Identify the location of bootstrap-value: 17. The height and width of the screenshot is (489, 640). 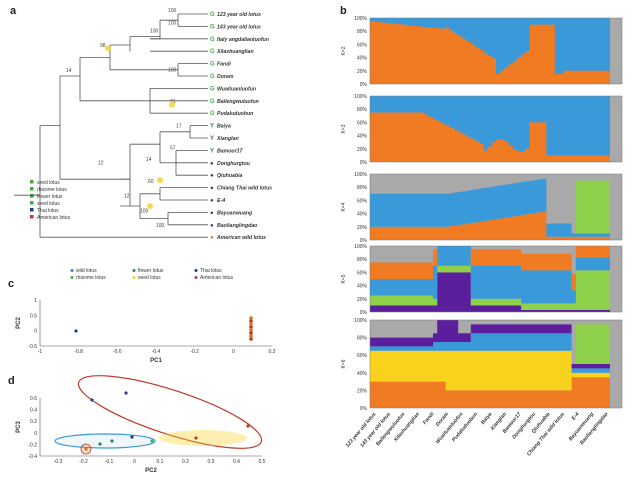
(179, 127).